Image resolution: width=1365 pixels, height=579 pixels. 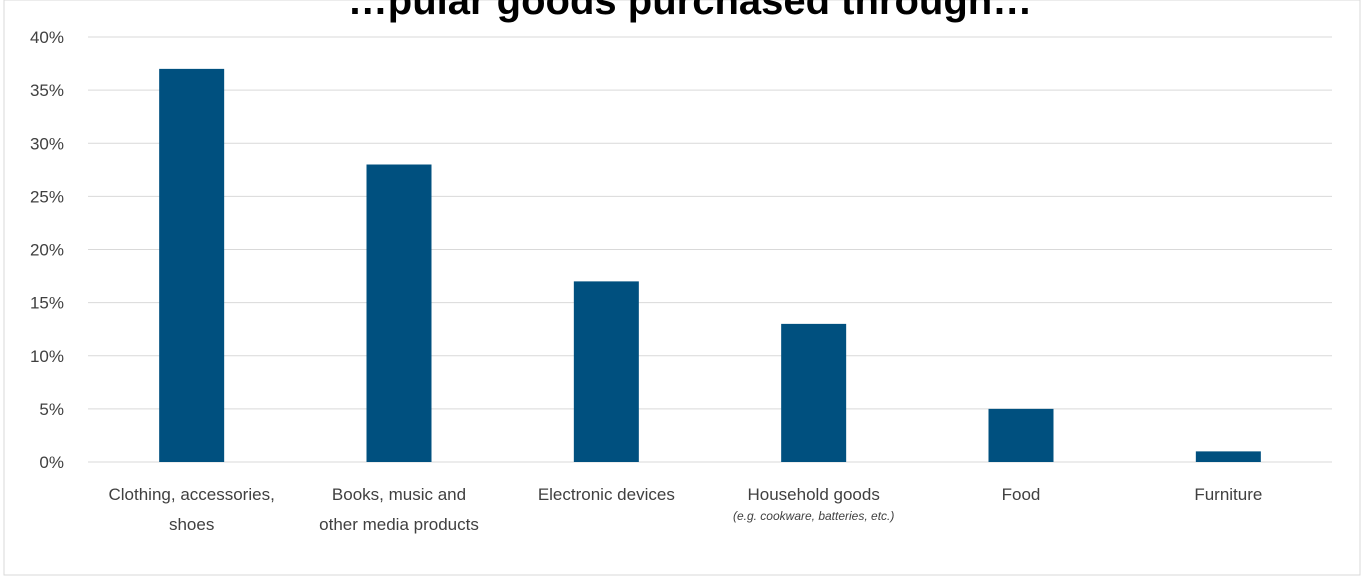 What do you see at coordinates (51, 462) in the screenshot?
I see `y-tick-label: 0%` at bounding box center [51, 462].